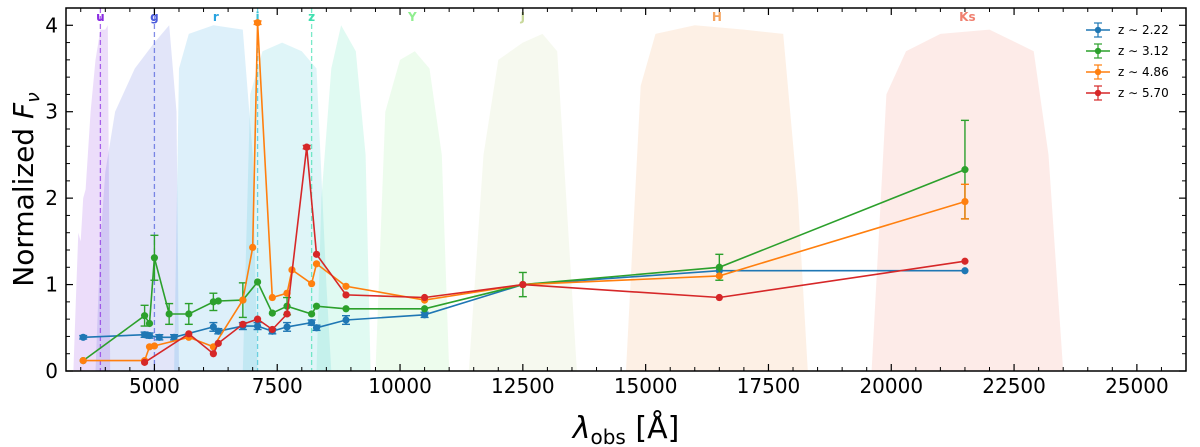  I want to click on x-tick-label: 25000, so click(1137, 386).